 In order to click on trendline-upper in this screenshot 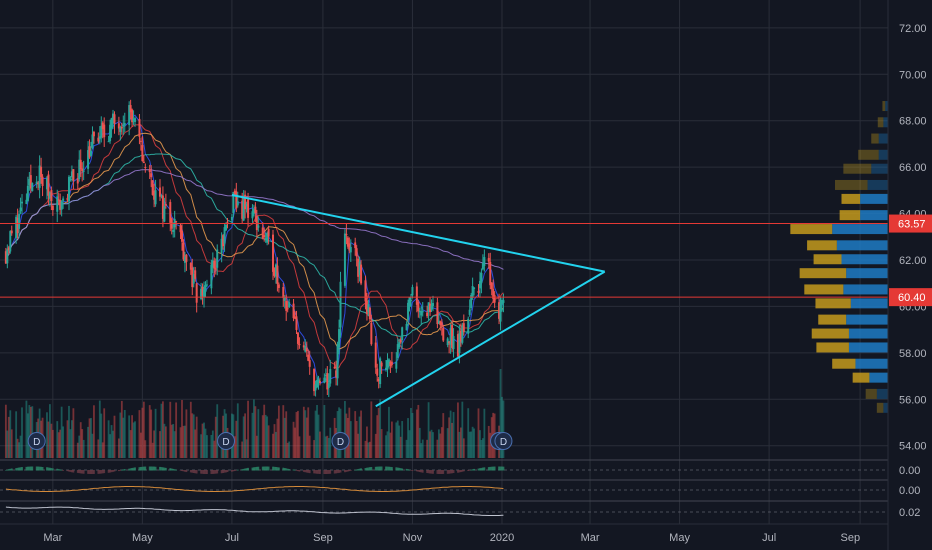, I will do `click(418, 233)`.